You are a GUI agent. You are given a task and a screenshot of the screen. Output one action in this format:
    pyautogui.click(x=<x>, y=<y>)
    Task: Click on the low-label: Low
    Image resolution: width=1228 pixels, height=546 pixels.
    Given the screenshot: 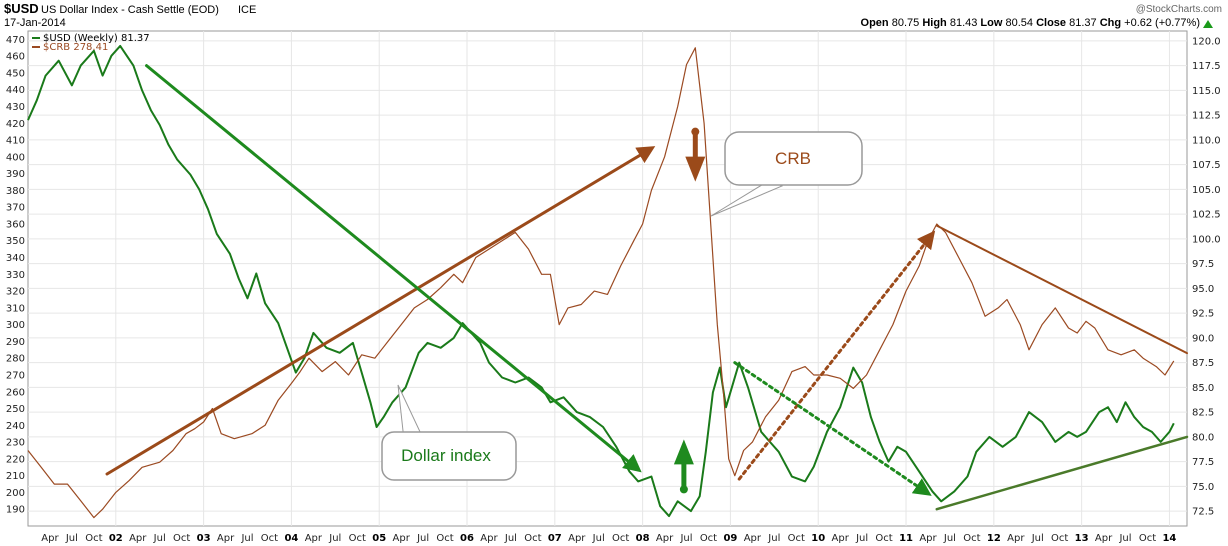 What is the action you would take?
    pyautogui.click(x=991, y=23)
    